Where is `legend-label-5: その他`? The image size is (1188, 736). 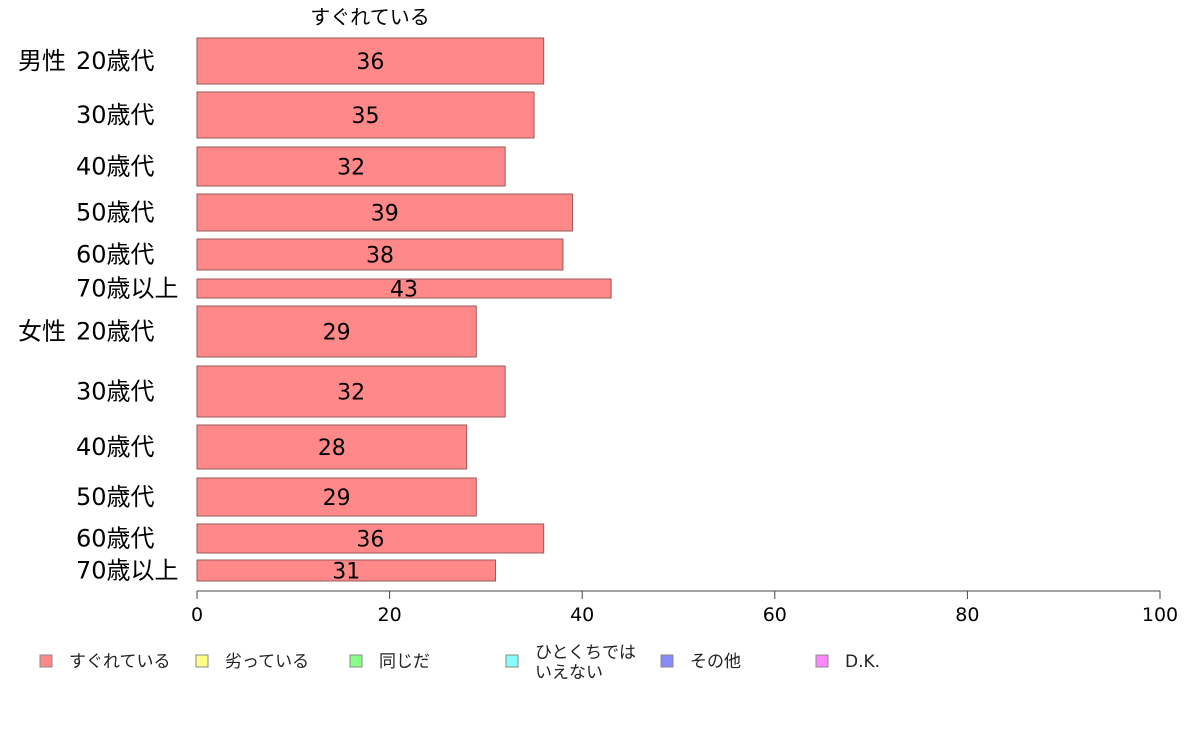
legend-label-5: その他 is located at coordinates (715, 662).